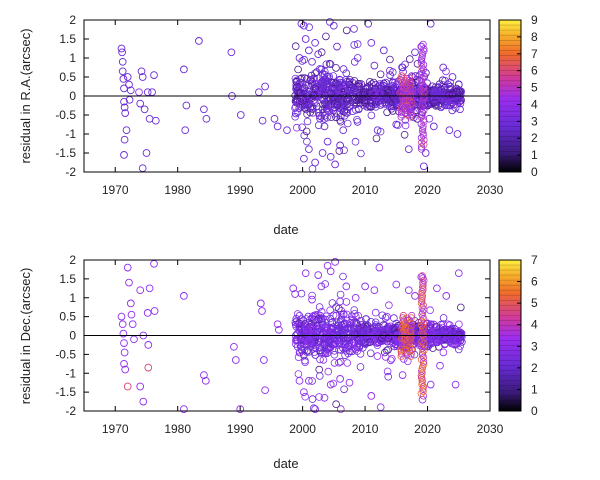  Describe the element at coordinates (25, 95) in the screenshot. I see `ra-ylabel: residual in R.A.(arcsec)` at that location.